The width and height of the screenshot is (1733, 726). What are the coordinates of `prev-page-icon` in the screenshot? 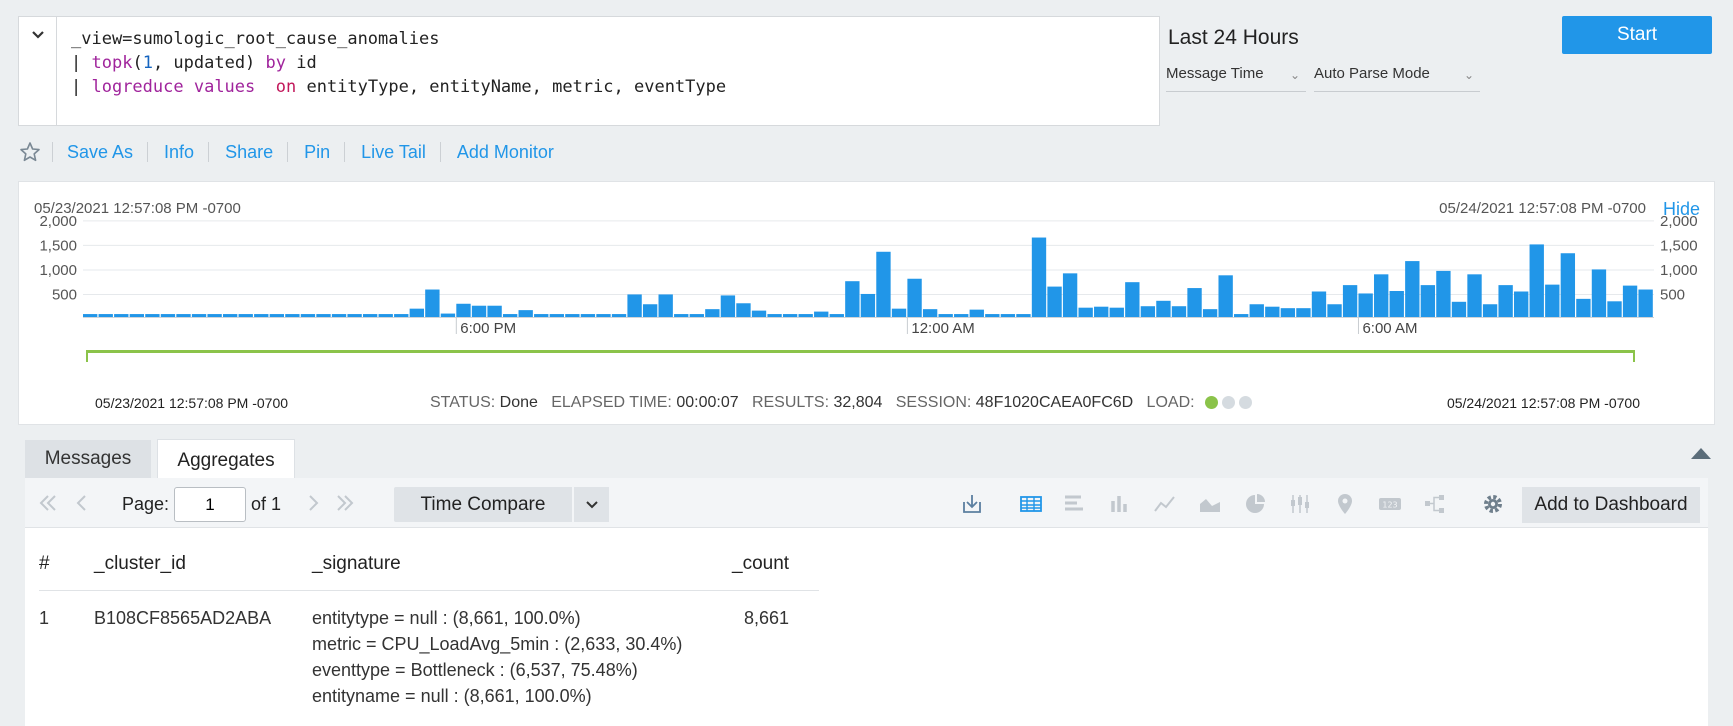 It's located at (82, 503).